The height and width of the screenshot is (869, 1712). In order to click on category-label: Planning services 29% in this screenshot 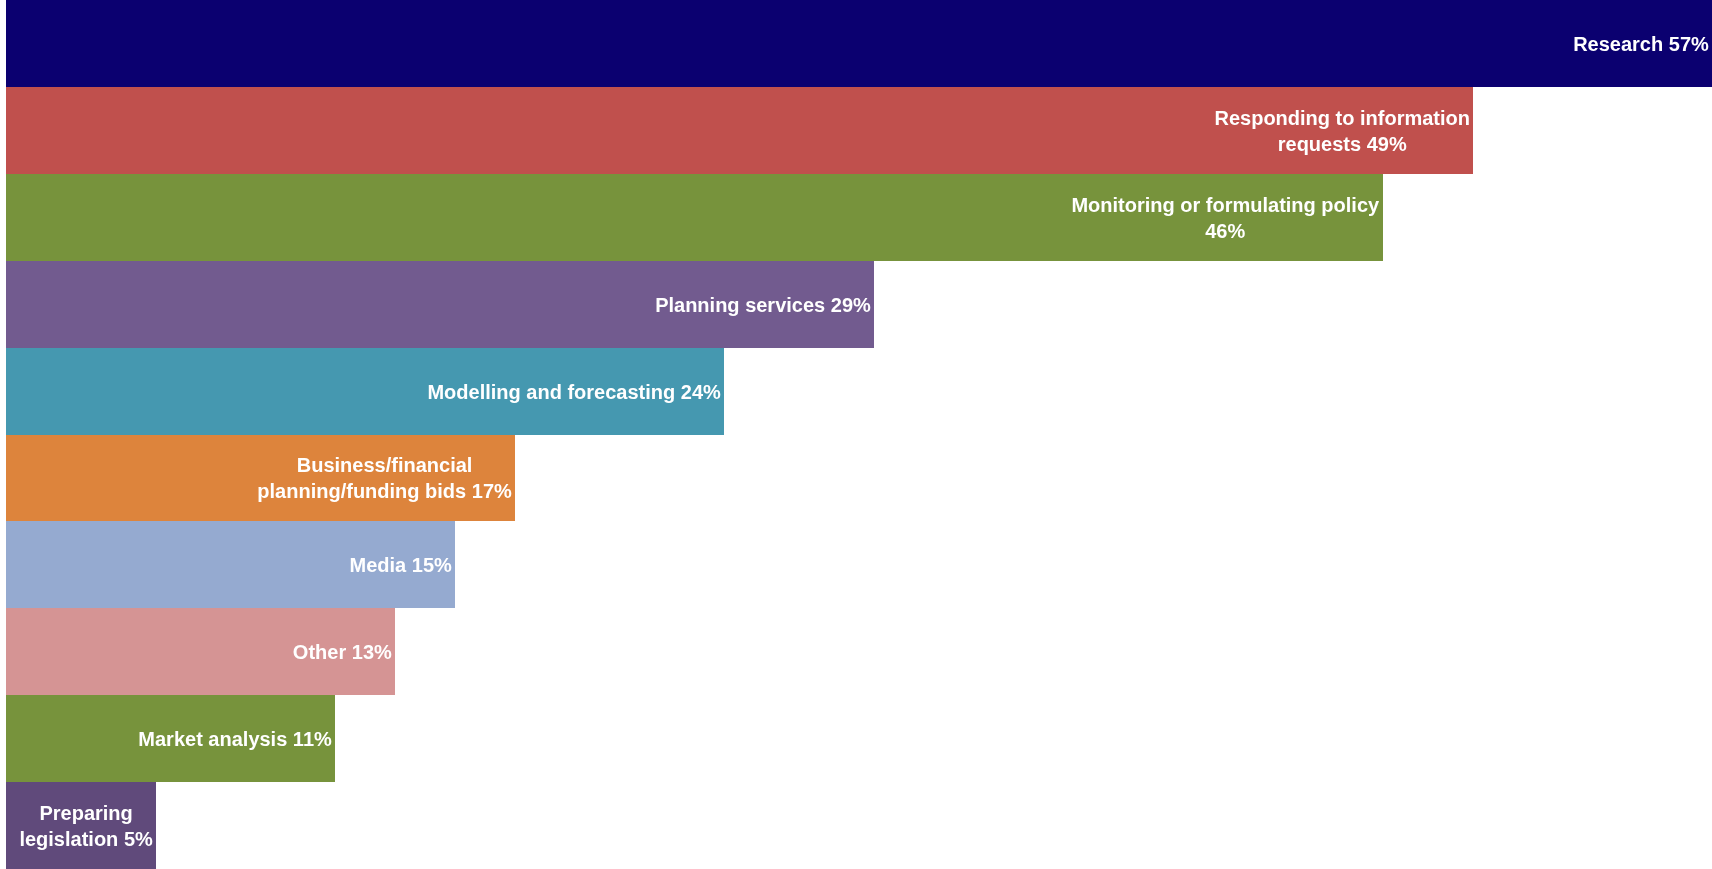, I will do `click(763, 304)`.